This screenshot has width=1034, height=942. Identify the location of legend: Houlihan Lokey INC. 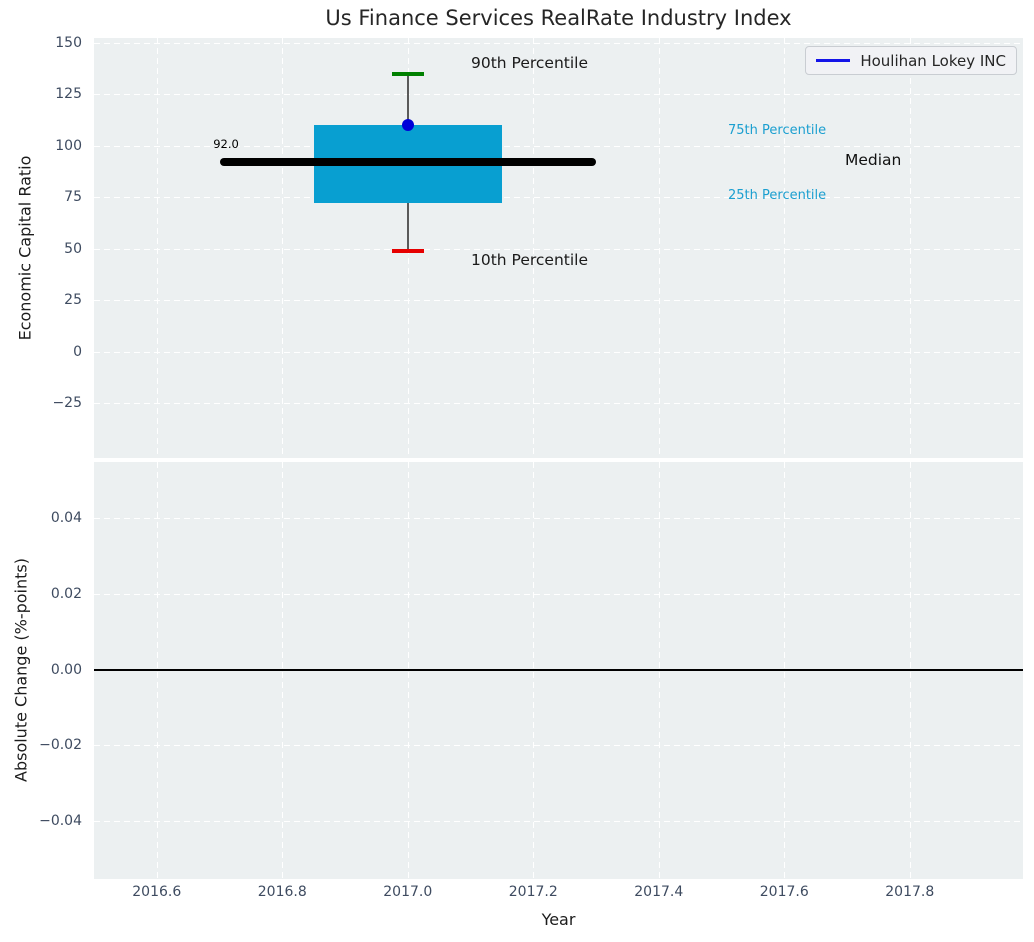
(911, 60).